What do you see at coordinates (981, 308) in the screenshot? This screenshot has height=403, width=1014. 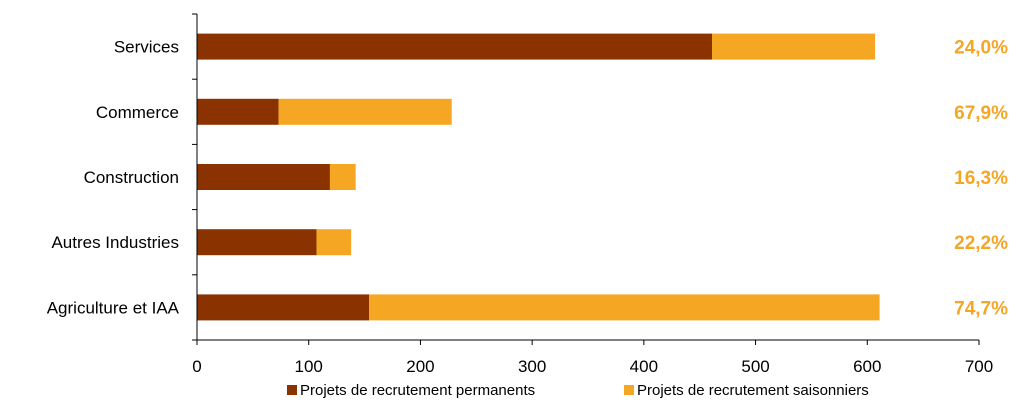 I see `share-label: 74,7%` at bounding box center [981, 308].